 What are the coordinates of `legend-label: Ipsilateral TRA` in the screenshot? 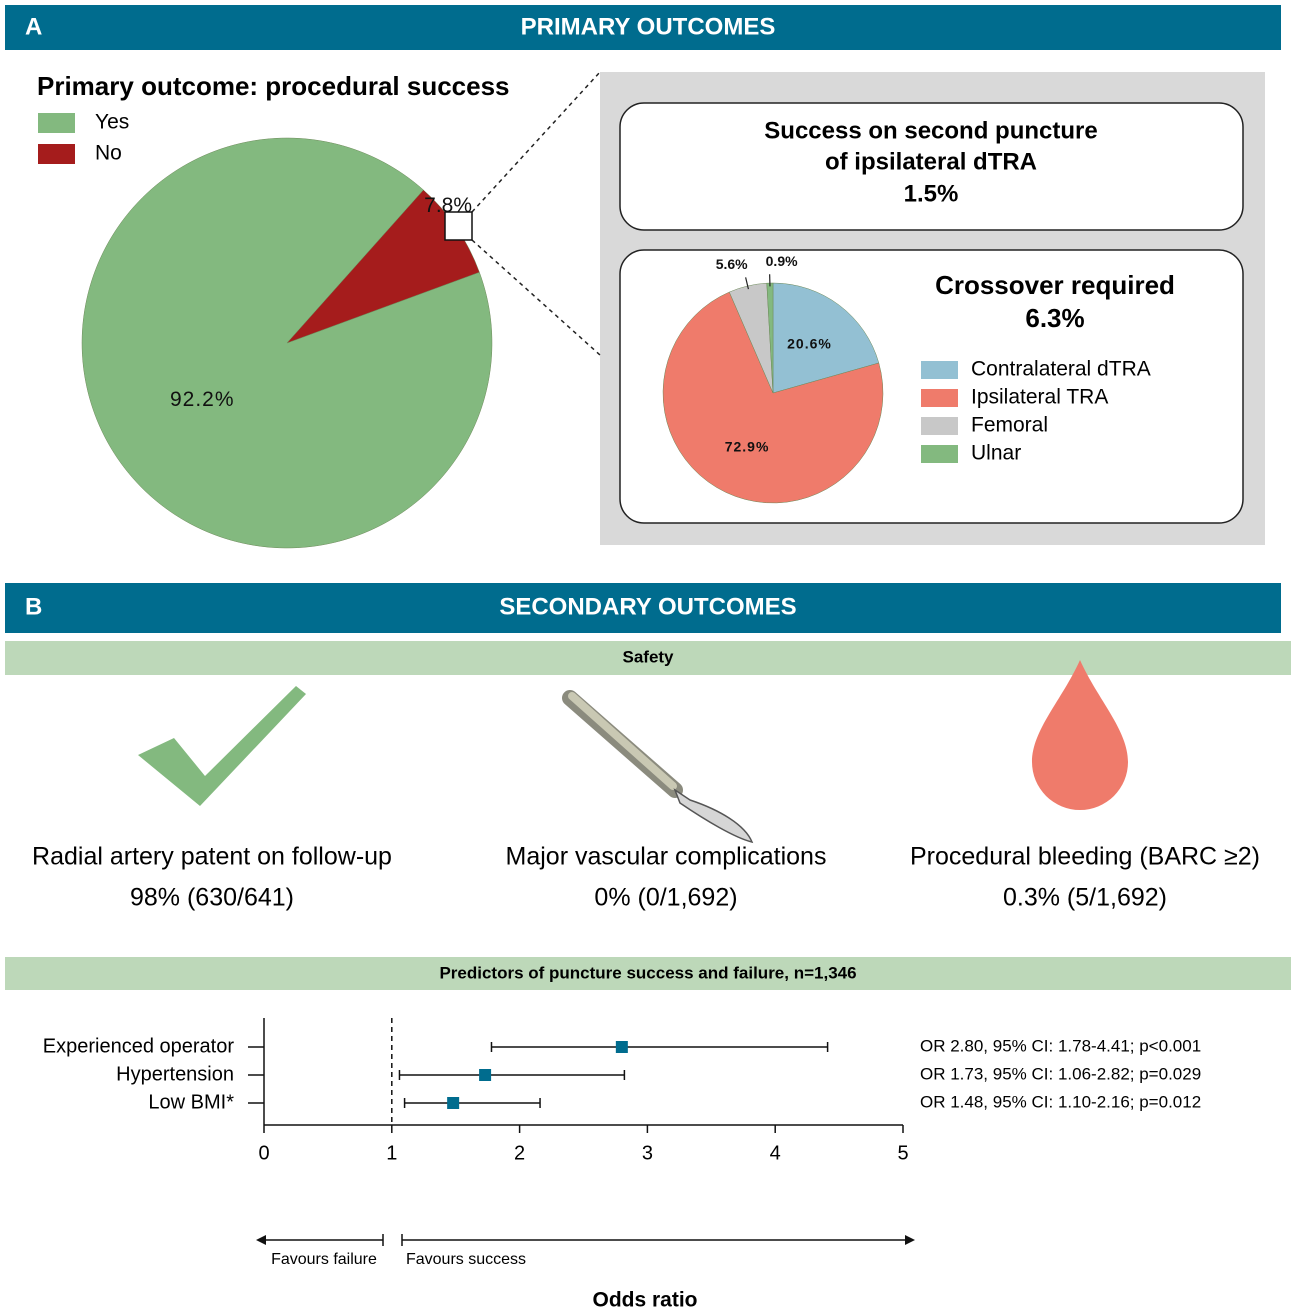 It's located at (1039, 397).